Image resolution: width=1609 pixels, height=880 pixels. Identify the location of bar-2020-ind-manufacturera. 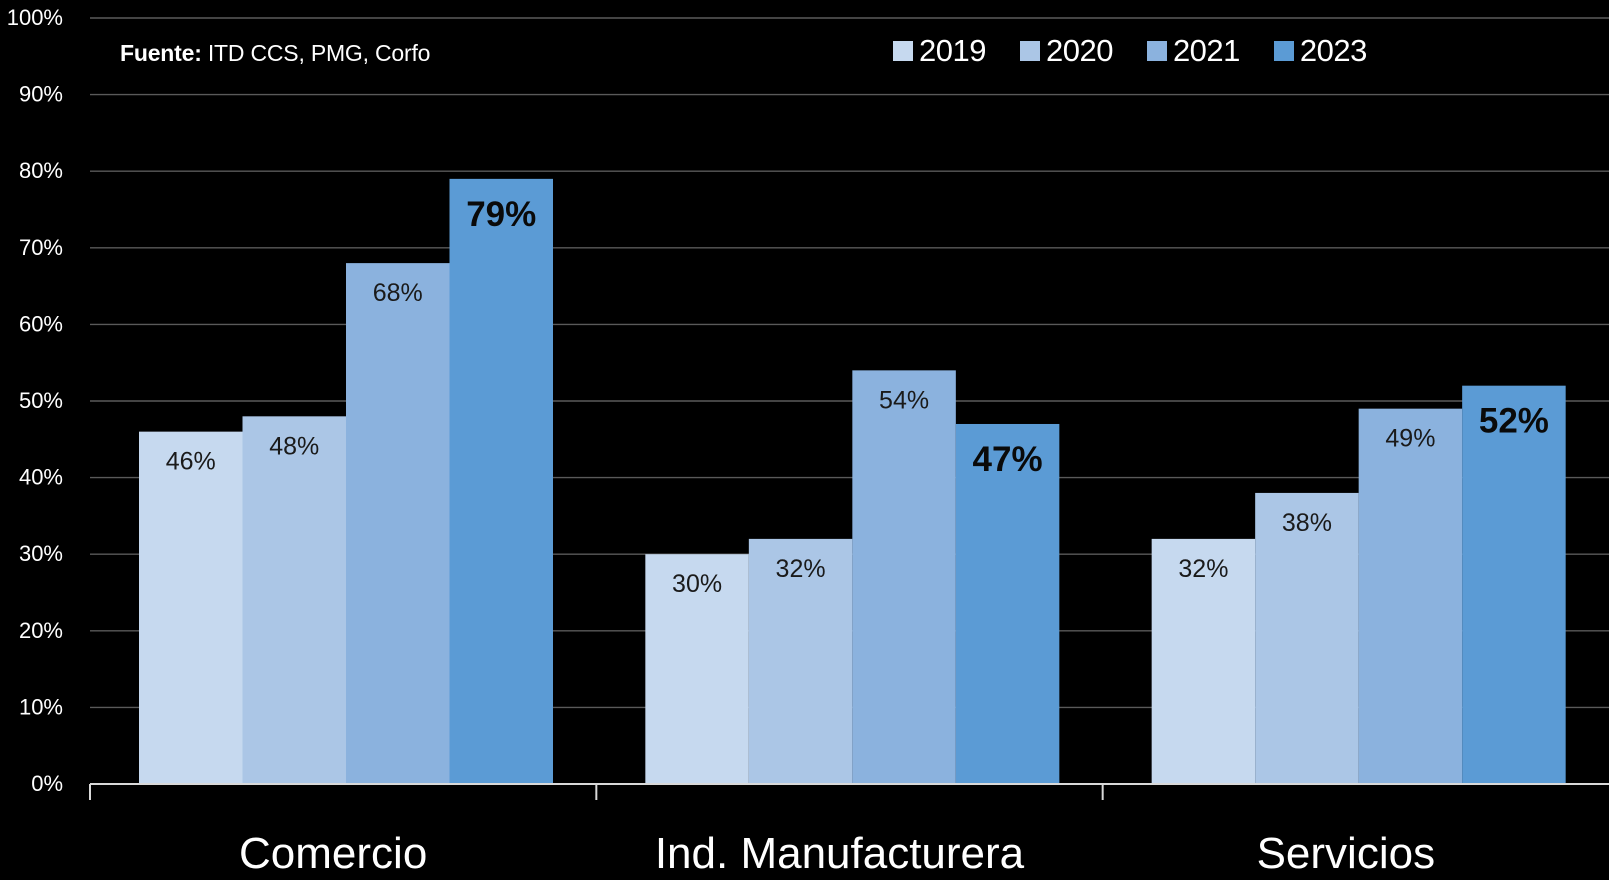
(800, 661).